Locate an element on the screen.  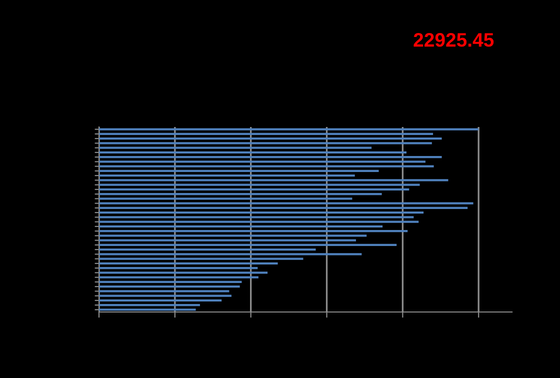
chart-title: 22925.45 is located at coordinates (454, 40).